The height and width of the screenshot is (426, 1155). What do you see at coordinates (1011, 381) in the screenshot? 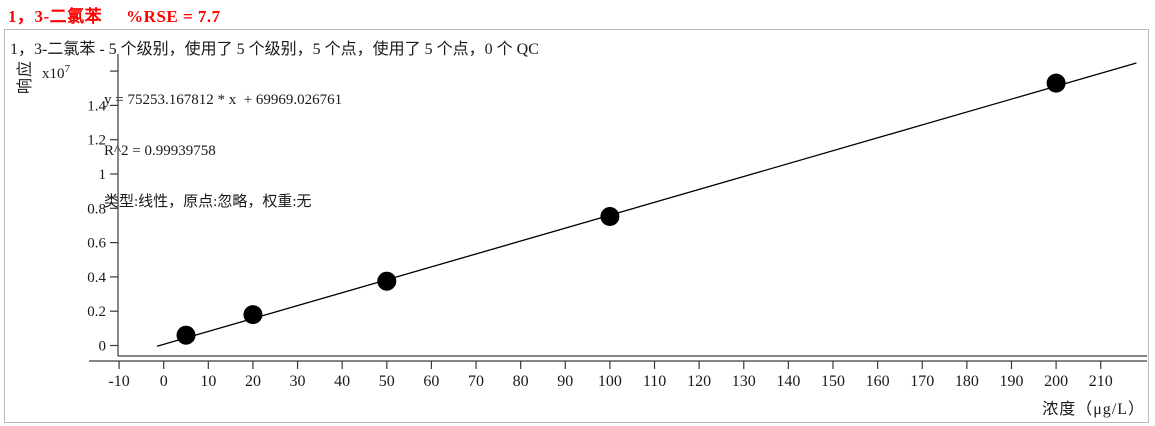
I see `x-tick-label: 190` at bounding box center [1011, 381].